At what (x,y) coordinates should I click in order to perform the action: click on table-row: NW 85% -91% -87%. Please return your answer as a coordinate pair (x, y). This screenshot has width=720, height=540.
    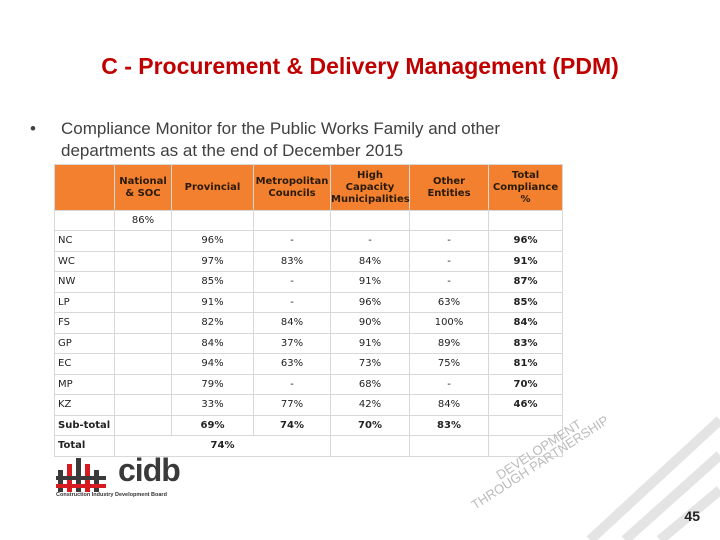
    Looking at the image, I should click on (308, 282).